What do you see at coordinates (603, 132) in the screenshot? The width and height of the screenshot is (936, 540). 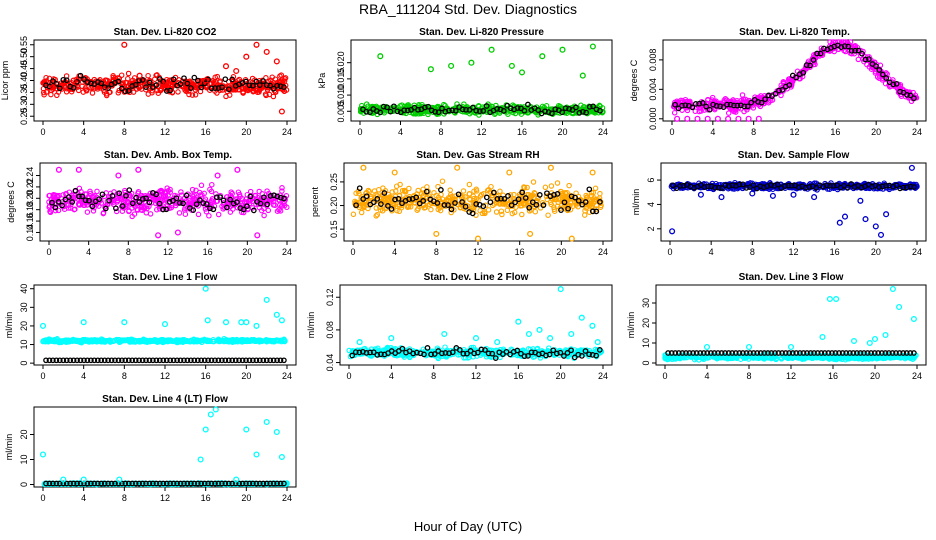 I see `x-tick-label: 24` at bounding box center [603, 132].